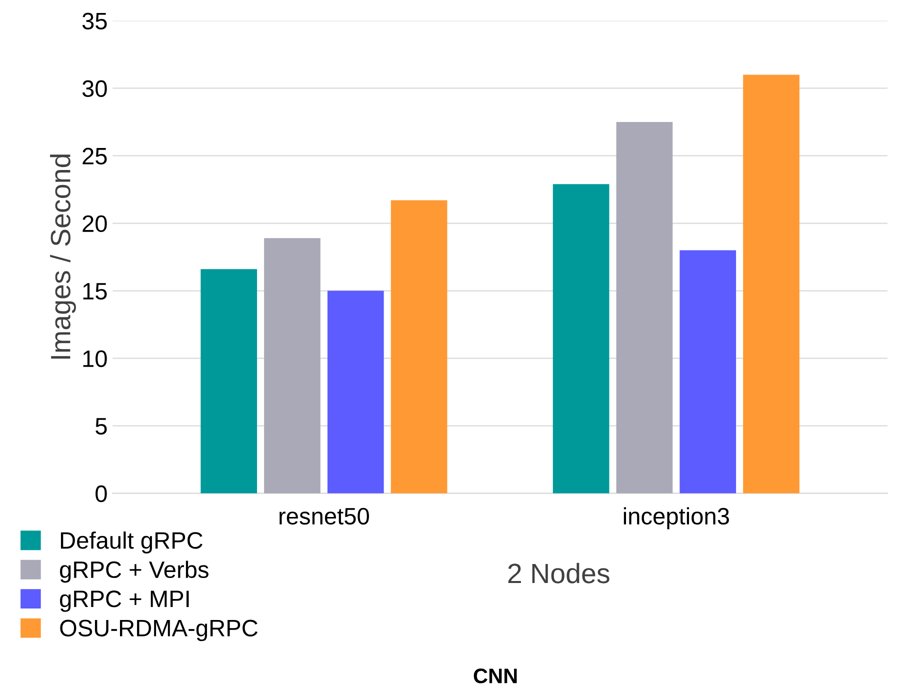 The width and height of the screenshot is (901, 690). What do you see at coordinates (159, 631) in the screenshot?
I see `legend-label: OSU-RDMA-gRPC` at bounding box center [159, 631].